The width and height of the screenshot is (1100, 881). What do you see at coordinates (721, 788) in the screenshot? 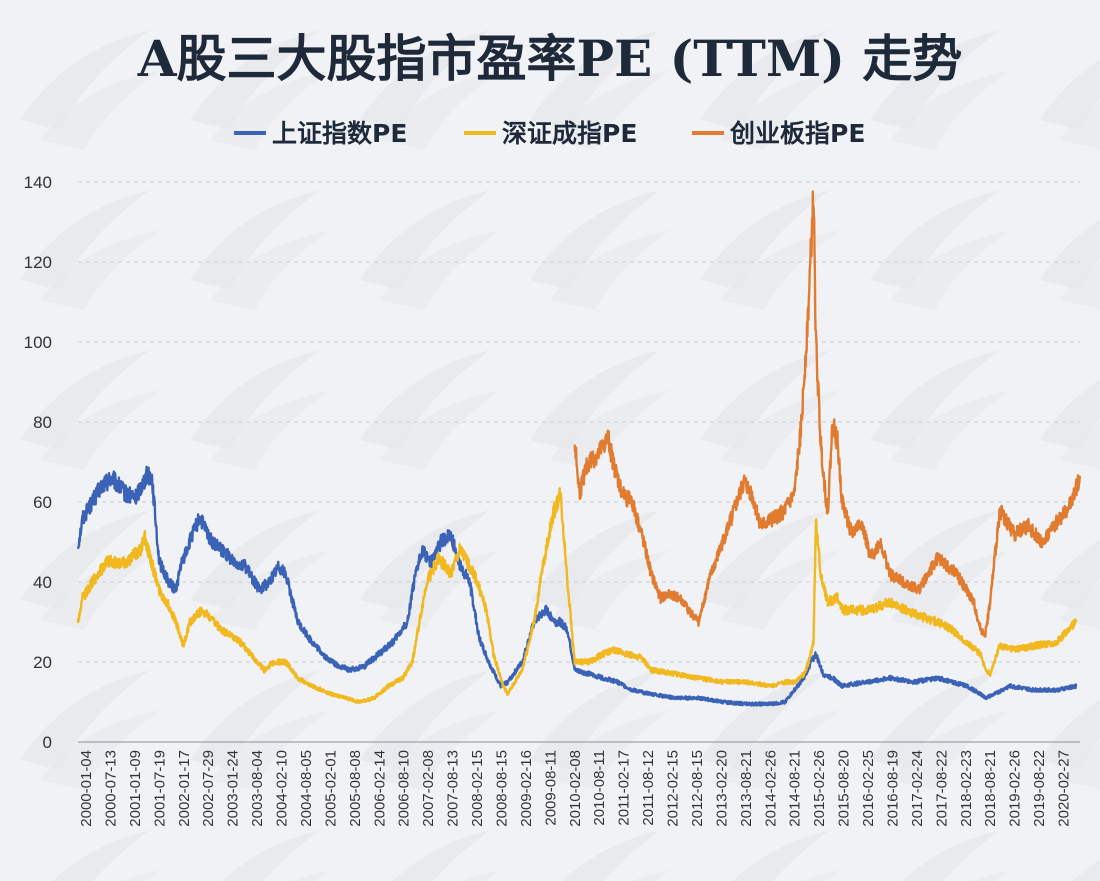
I see `x-tick-label: 2013-02-20` at bounding box center [721, 788].